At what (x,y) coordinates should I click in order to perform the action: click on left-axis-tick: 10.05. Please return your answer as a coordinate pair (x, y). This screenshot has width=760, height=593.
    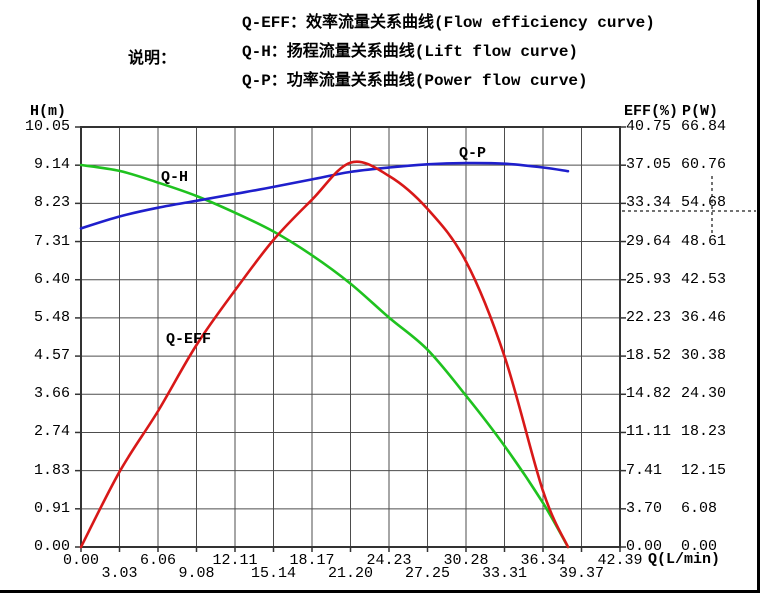
    Looking at the image, I should click on (47, 126).